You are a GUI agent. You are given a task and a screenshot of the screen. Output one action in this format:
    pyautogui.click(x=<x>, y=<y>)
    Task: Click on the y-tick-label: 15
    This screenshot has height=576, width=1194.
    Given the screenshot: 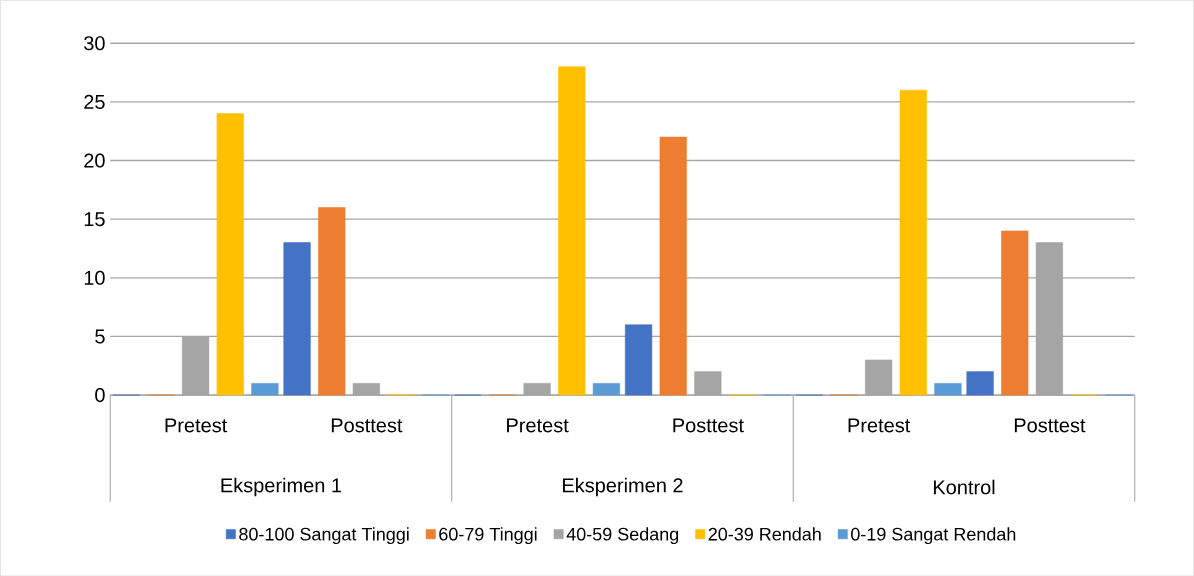 What is the action you would take?
    pyautogui.click(x=94, y=219)
    